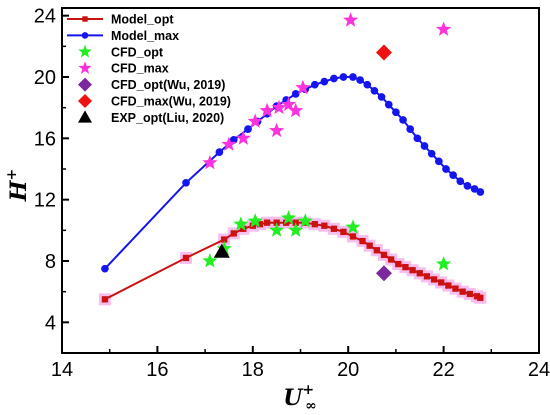  I want to click on y-tick-label: 16, so click(45, 139).